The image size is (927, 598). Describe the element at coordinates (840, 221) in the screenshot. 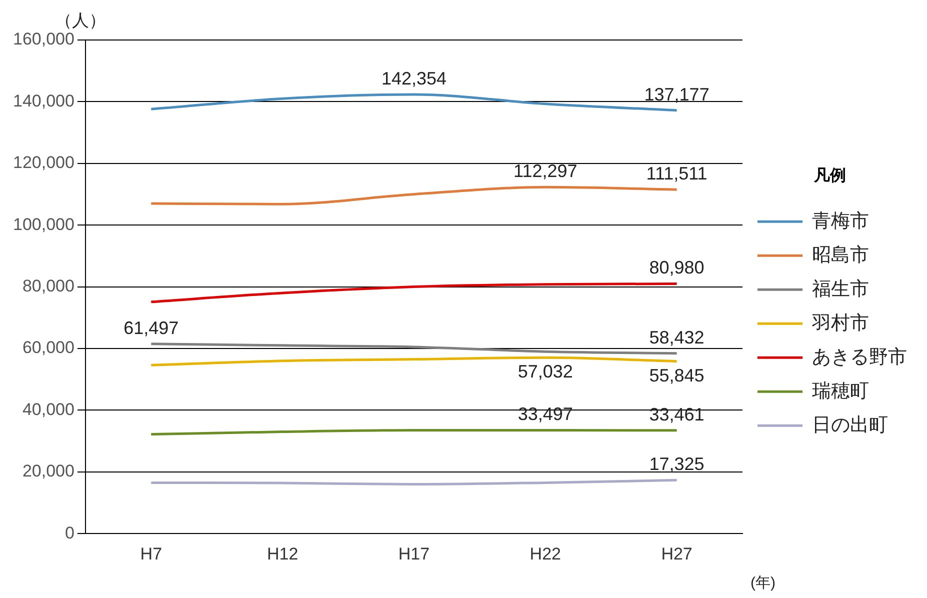

I see `legend-label: 青梅市` at that location.